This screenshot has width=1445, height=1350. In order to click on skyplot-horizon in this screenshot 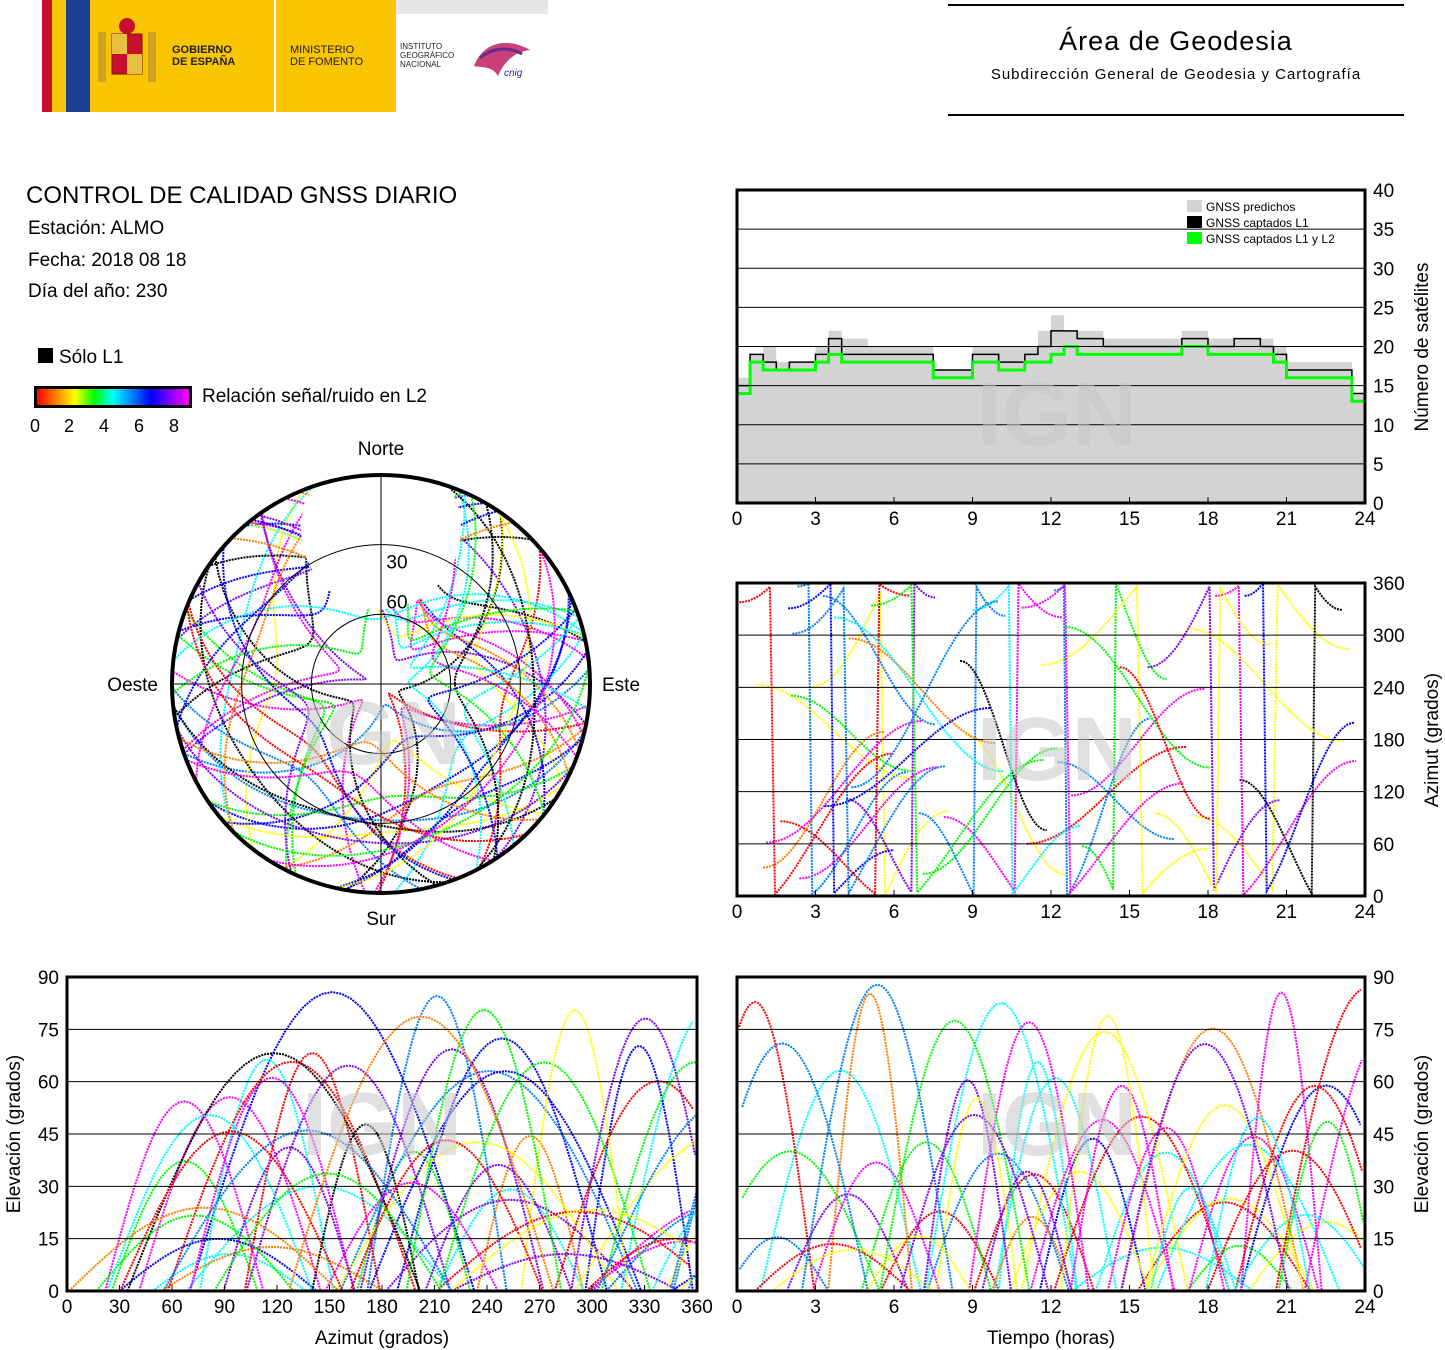, I will do `click(381, 684)`.